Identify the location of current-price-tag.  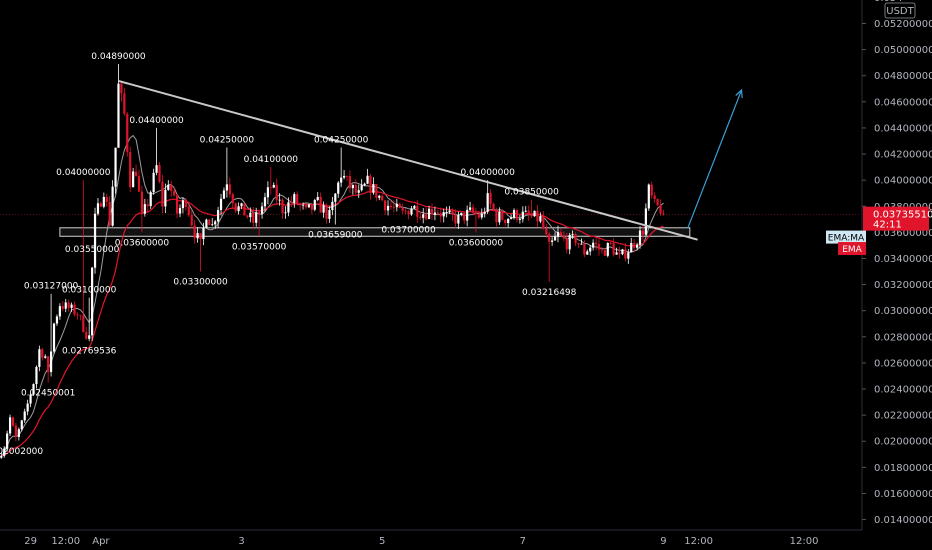
(896, 218).